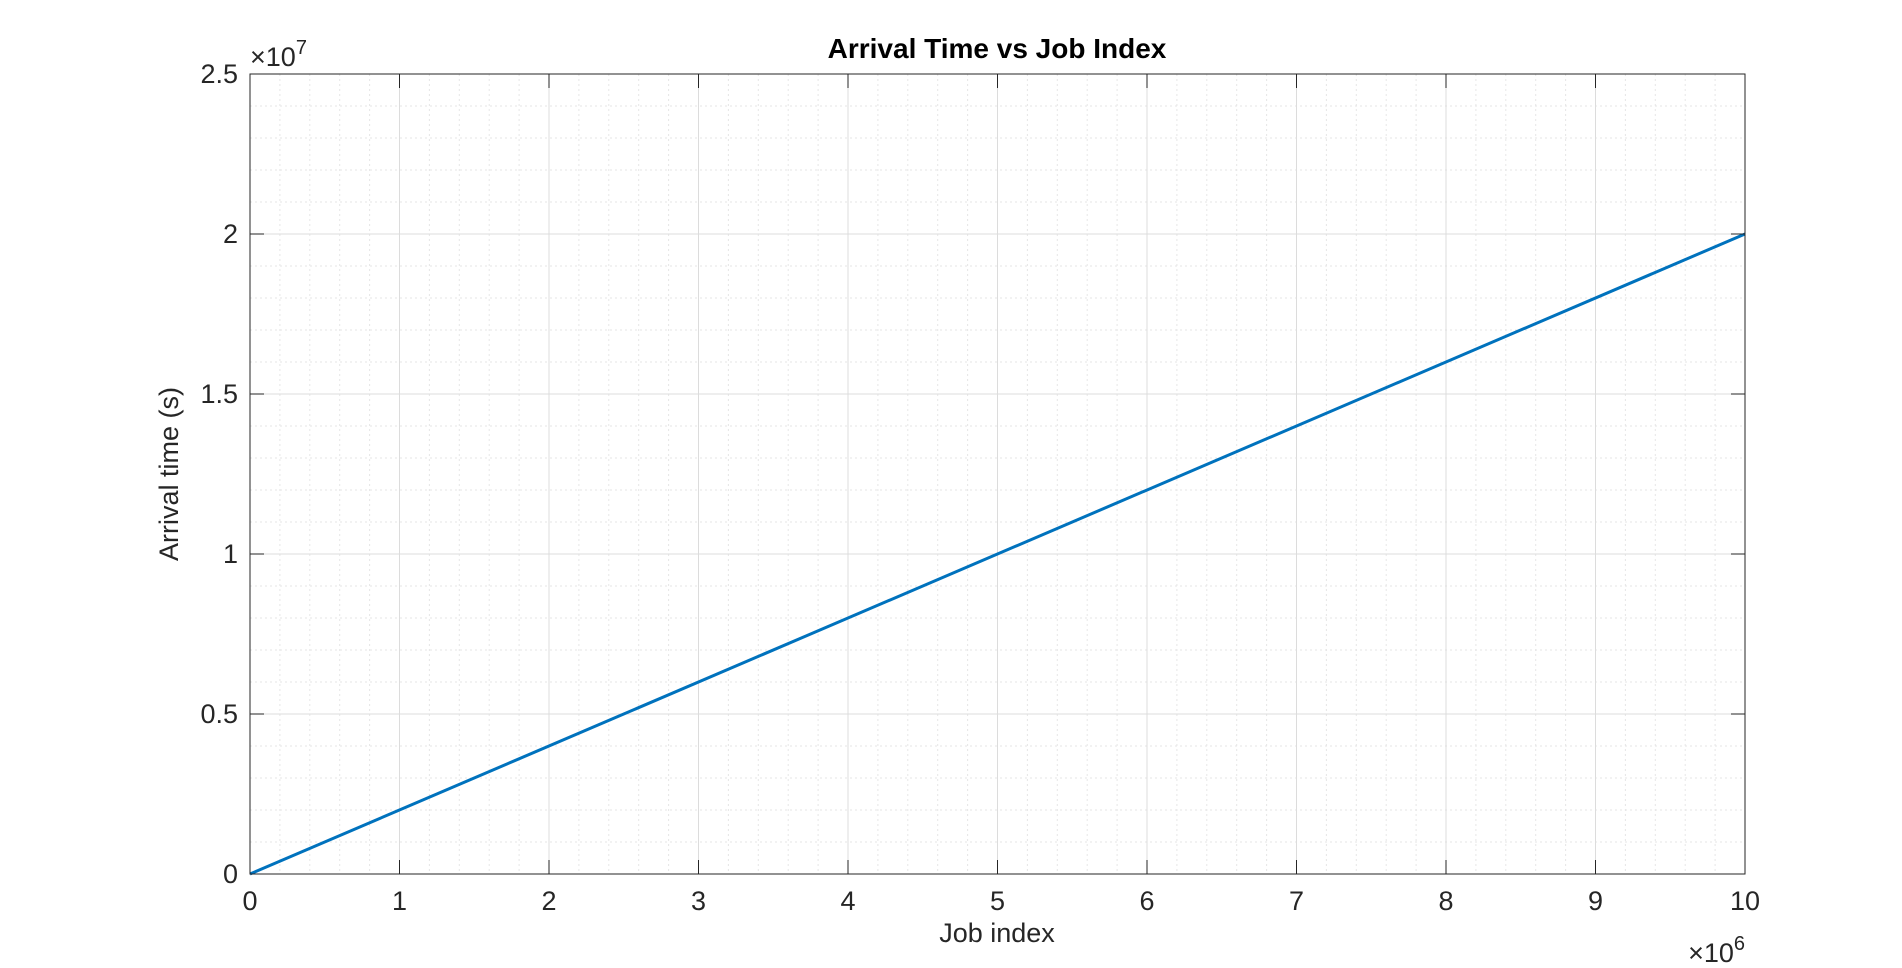 The width and height of the screenshot is (1902, 968). What do you see at coordinates (219, 474) in the screenshot?
I see `y-tick-labels: 0 0.5 1 1.5 2 2.5` at bounding box center [219, 474].